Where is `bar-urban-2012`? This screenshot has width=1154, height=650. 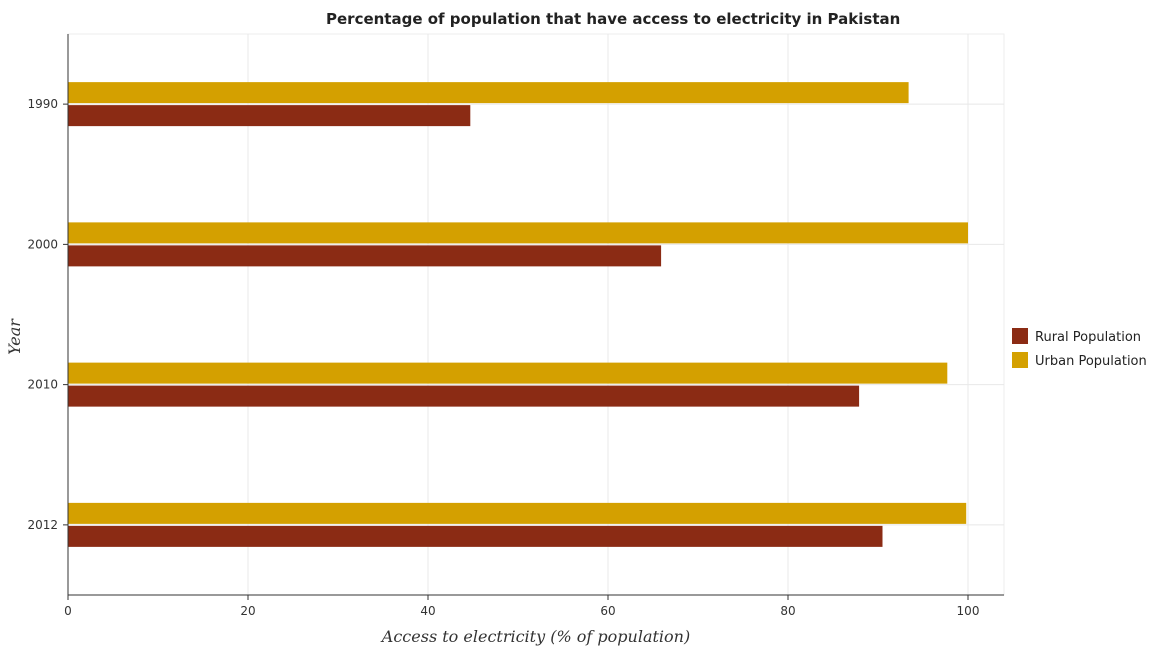 bar-urban-2012 is located at coordinates (517, 513).